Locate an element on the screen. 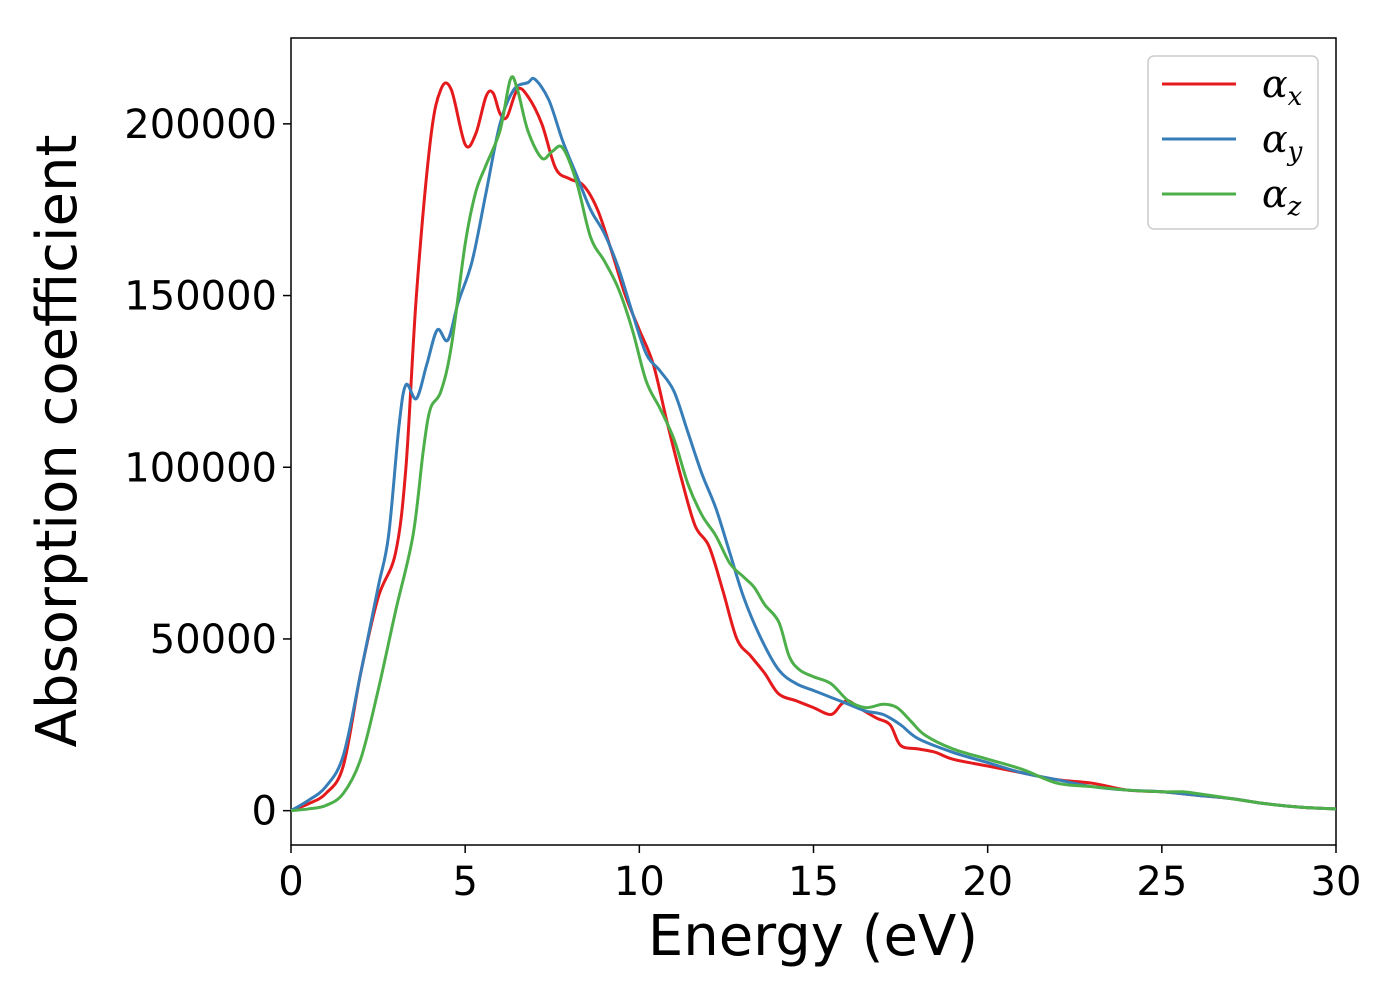 Image resolution: width=1400 pixels, height=1000 pixels. y-tick-label: 0 is located at coordinates (264, 812).